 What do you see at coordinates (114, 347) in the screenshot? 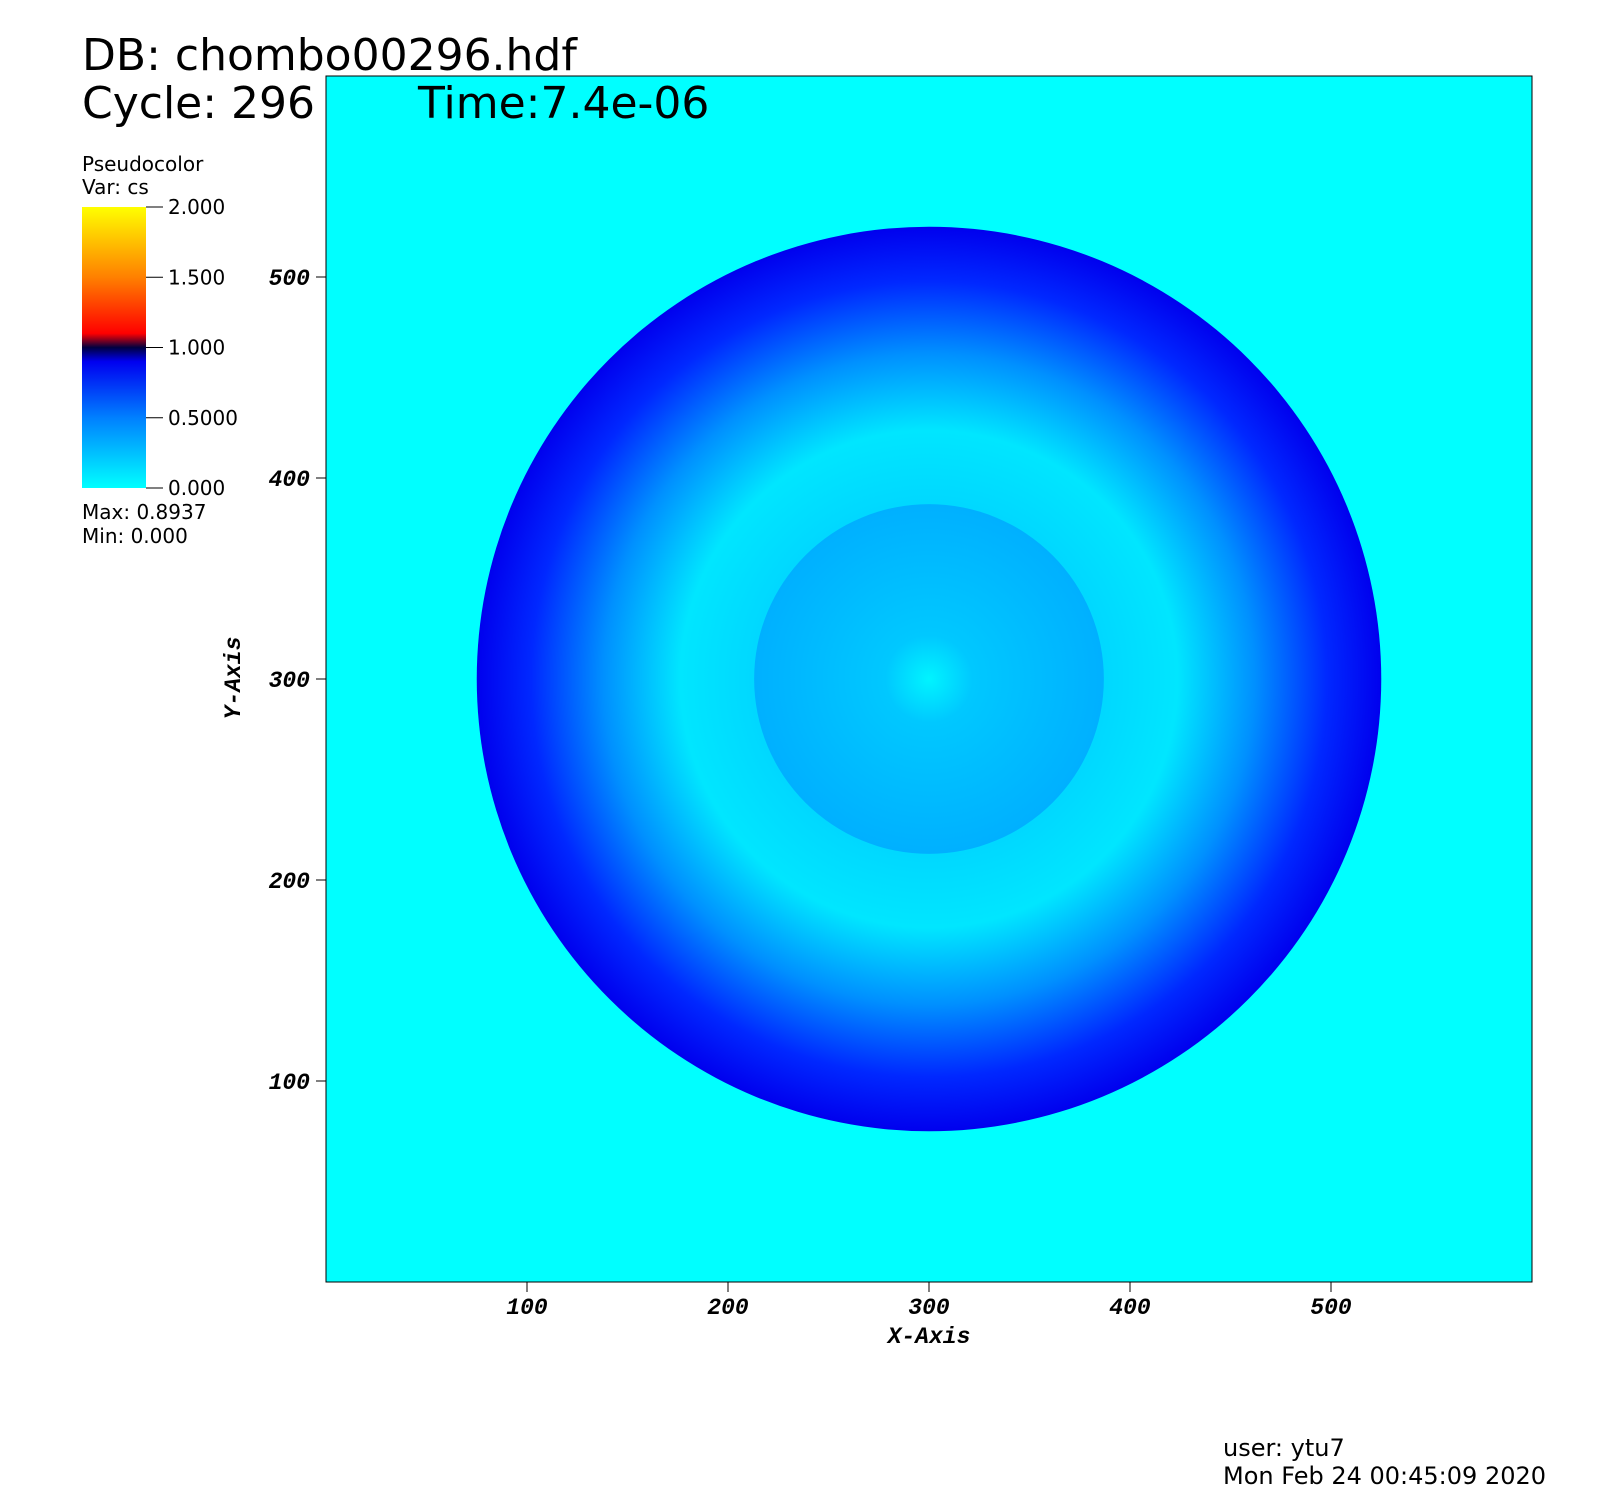
I see `colorbar` at bounding box center [114, 347].